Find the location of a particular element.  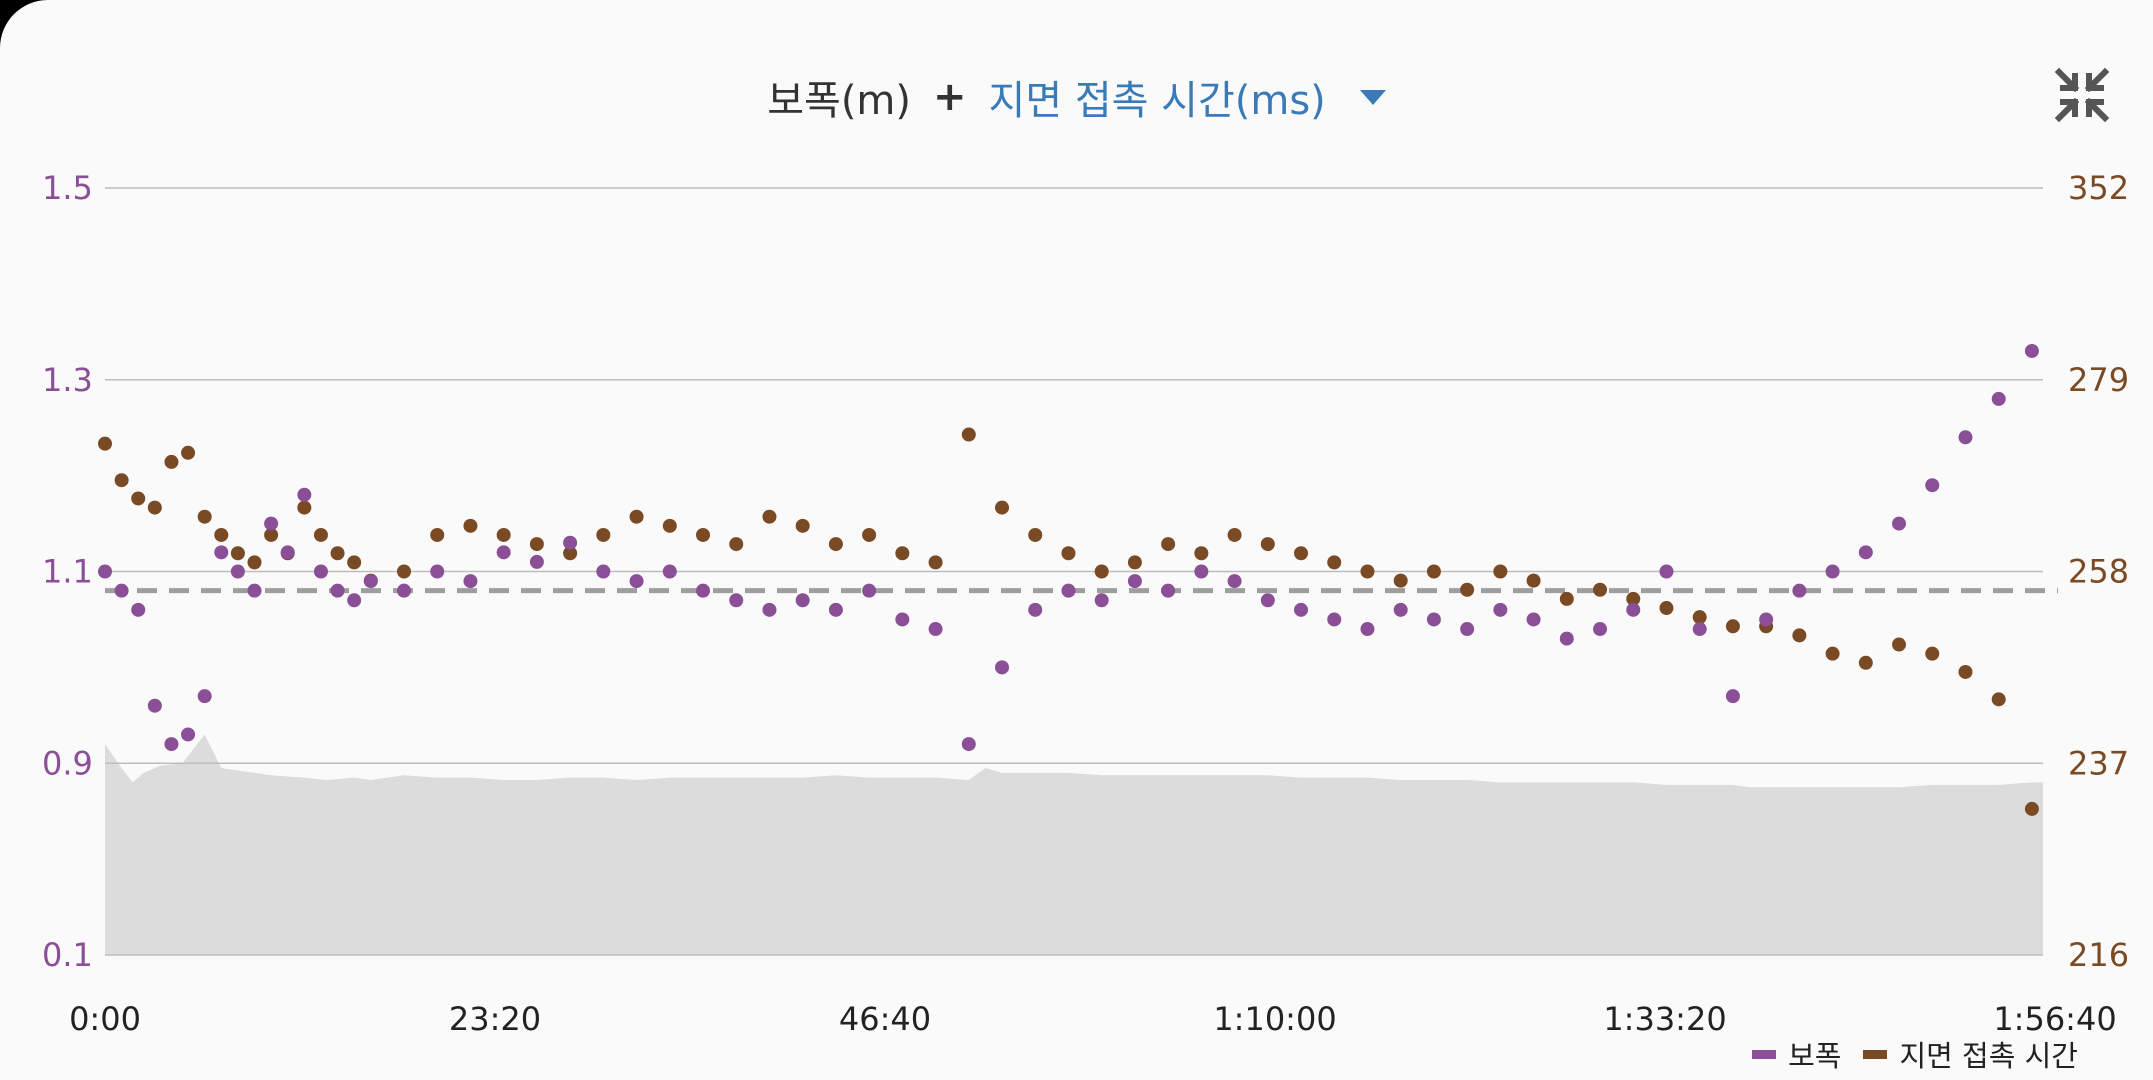

legend-label-contact: 지면 접촉 시간 is located at coordinates (1988, 1056).